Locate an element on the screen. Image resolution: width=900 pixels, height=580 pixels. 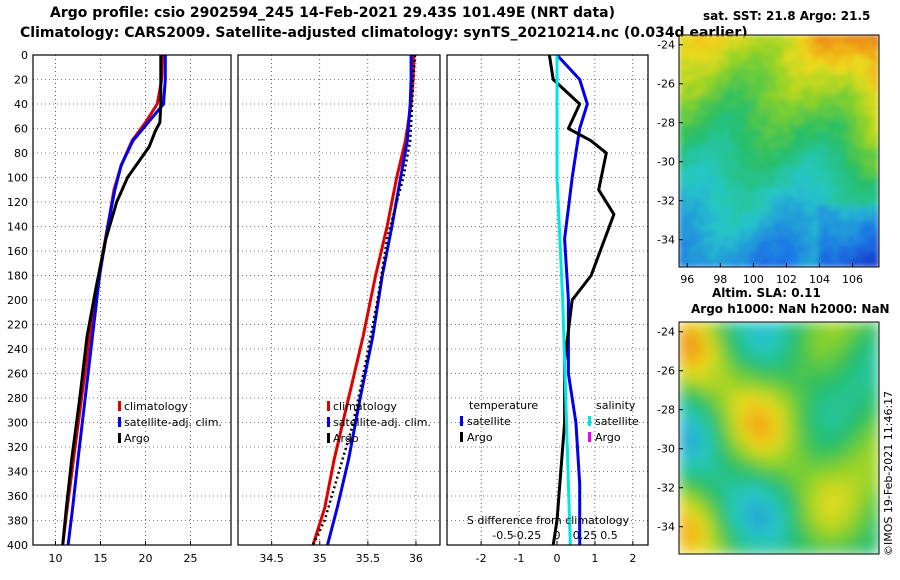
x-tick-label: 0 is located at coordinates (556, 558).